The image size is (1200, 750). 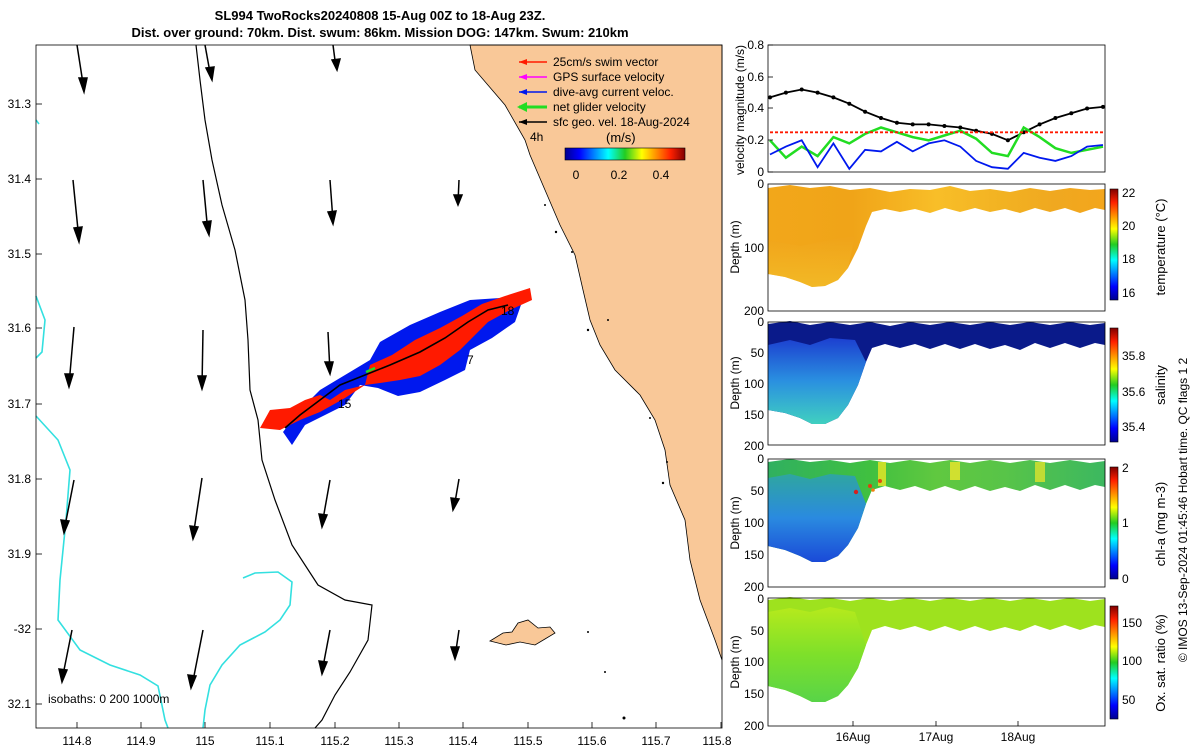 What do you see at coordinates (936, 142) in the screenshot?
I see `series-line-net-glider-velocity` at bounding box center [936, 142].